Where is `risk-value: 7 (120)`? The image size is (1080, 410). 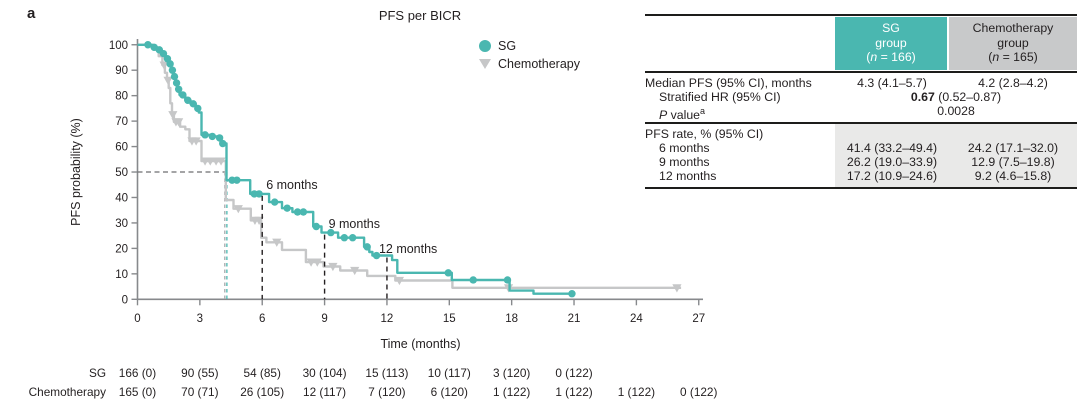 risk-value: 7 (120) is located at coordinates (386, 392).